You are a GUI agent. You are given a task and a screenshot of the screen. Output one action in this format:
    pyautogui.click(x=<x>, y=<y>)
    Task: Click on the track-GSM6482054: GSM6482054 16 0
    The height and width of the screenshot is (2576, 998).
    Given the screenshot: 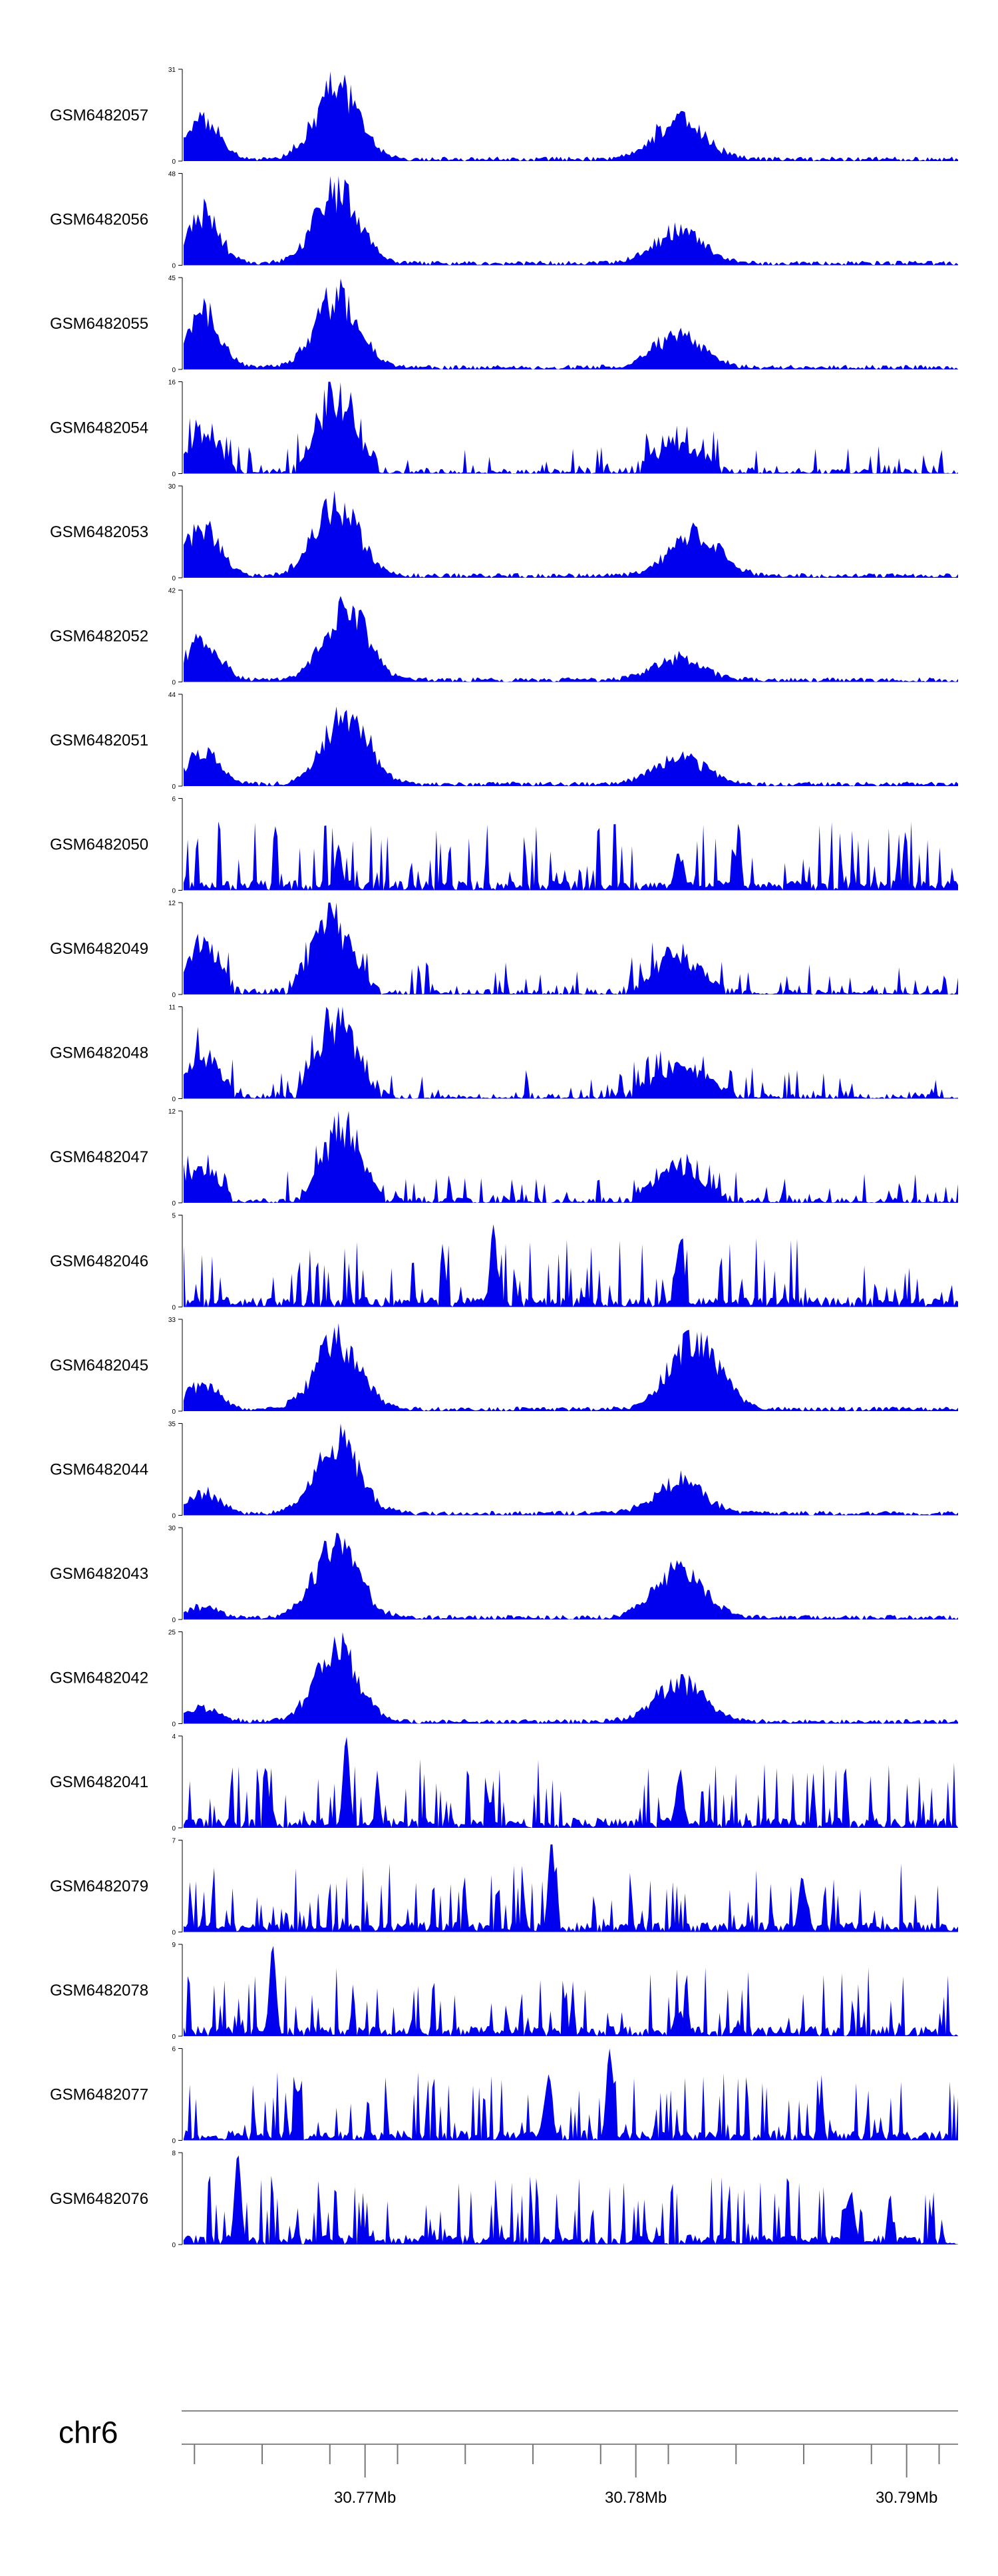 What is the action you would take?
    pyautogui.click(x=504, y=429)
    